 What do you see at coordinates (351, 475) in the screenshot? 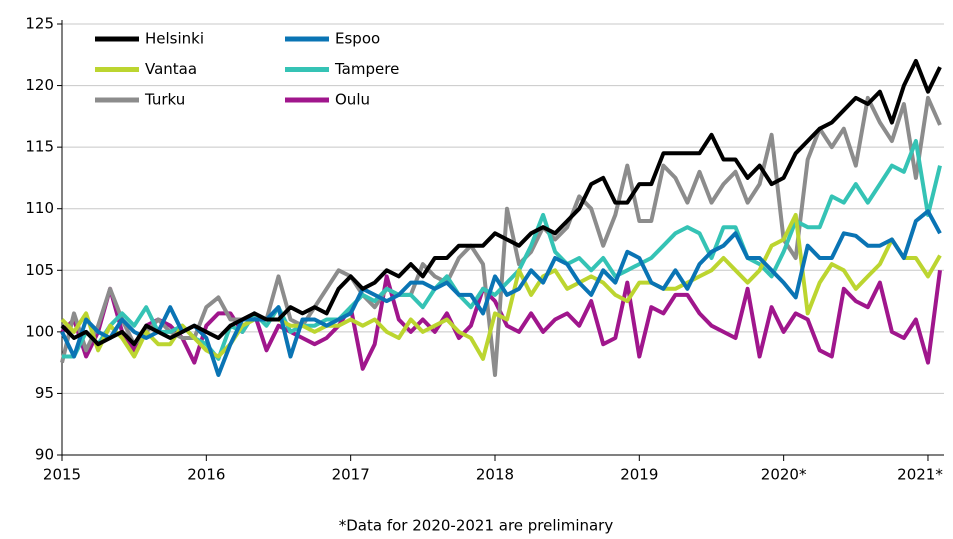
I see `x-tick-label: 2017` at bounding box center [351, 475].